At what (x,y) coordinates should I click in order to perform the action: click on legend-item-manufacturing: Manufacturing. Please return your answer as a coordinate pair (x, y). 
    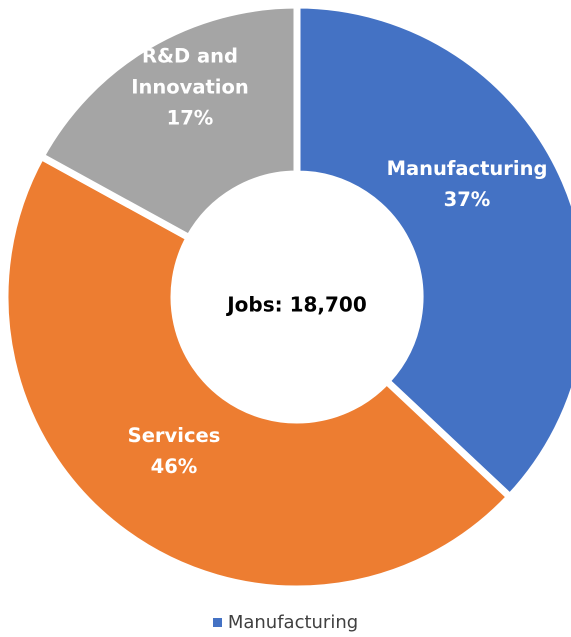
    Looking at the image, I should click on (285, 622).